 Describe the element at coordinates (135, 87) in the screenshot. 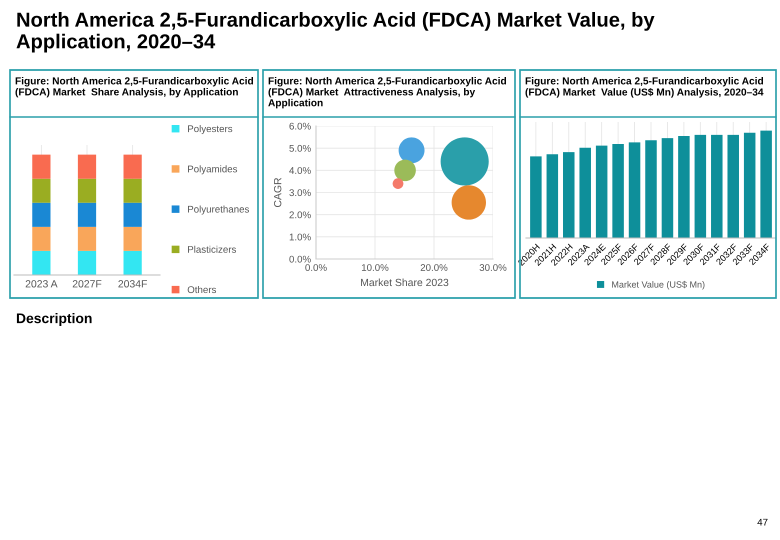

I see `chart-title: Figure: North America 2,5-Furandicarboxylic Acid (FDCA) Market Share Analysis, by Application` at that location.